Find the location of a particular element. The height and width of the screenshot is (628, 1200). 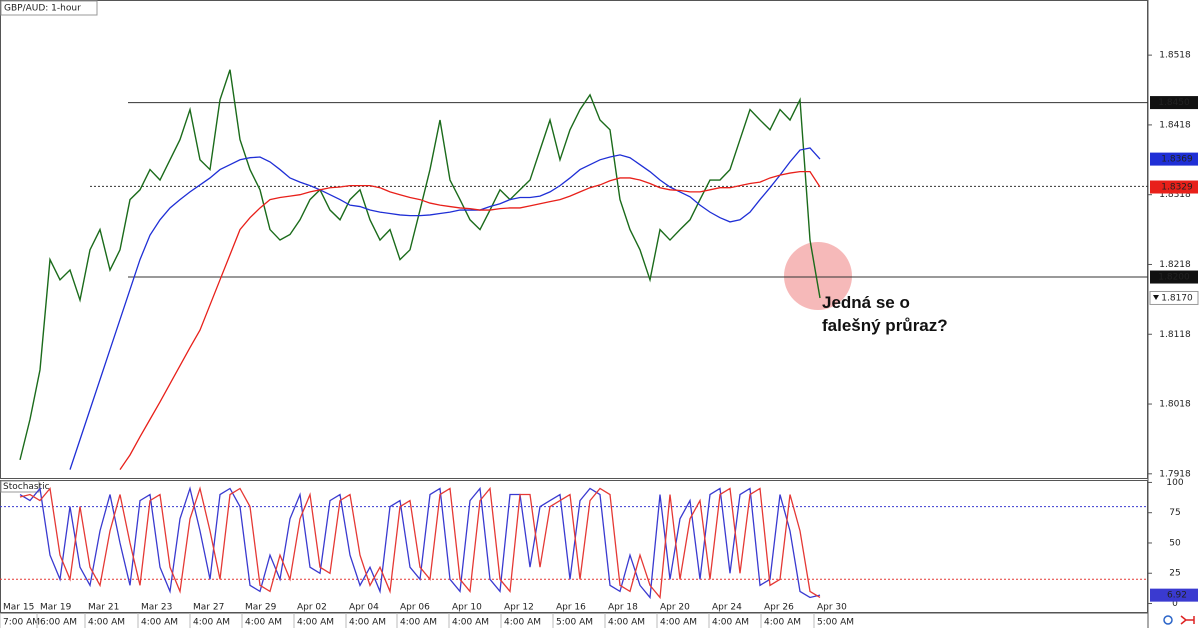

y-tick-label: 1.8218 is located at coordinates (1175, 265).